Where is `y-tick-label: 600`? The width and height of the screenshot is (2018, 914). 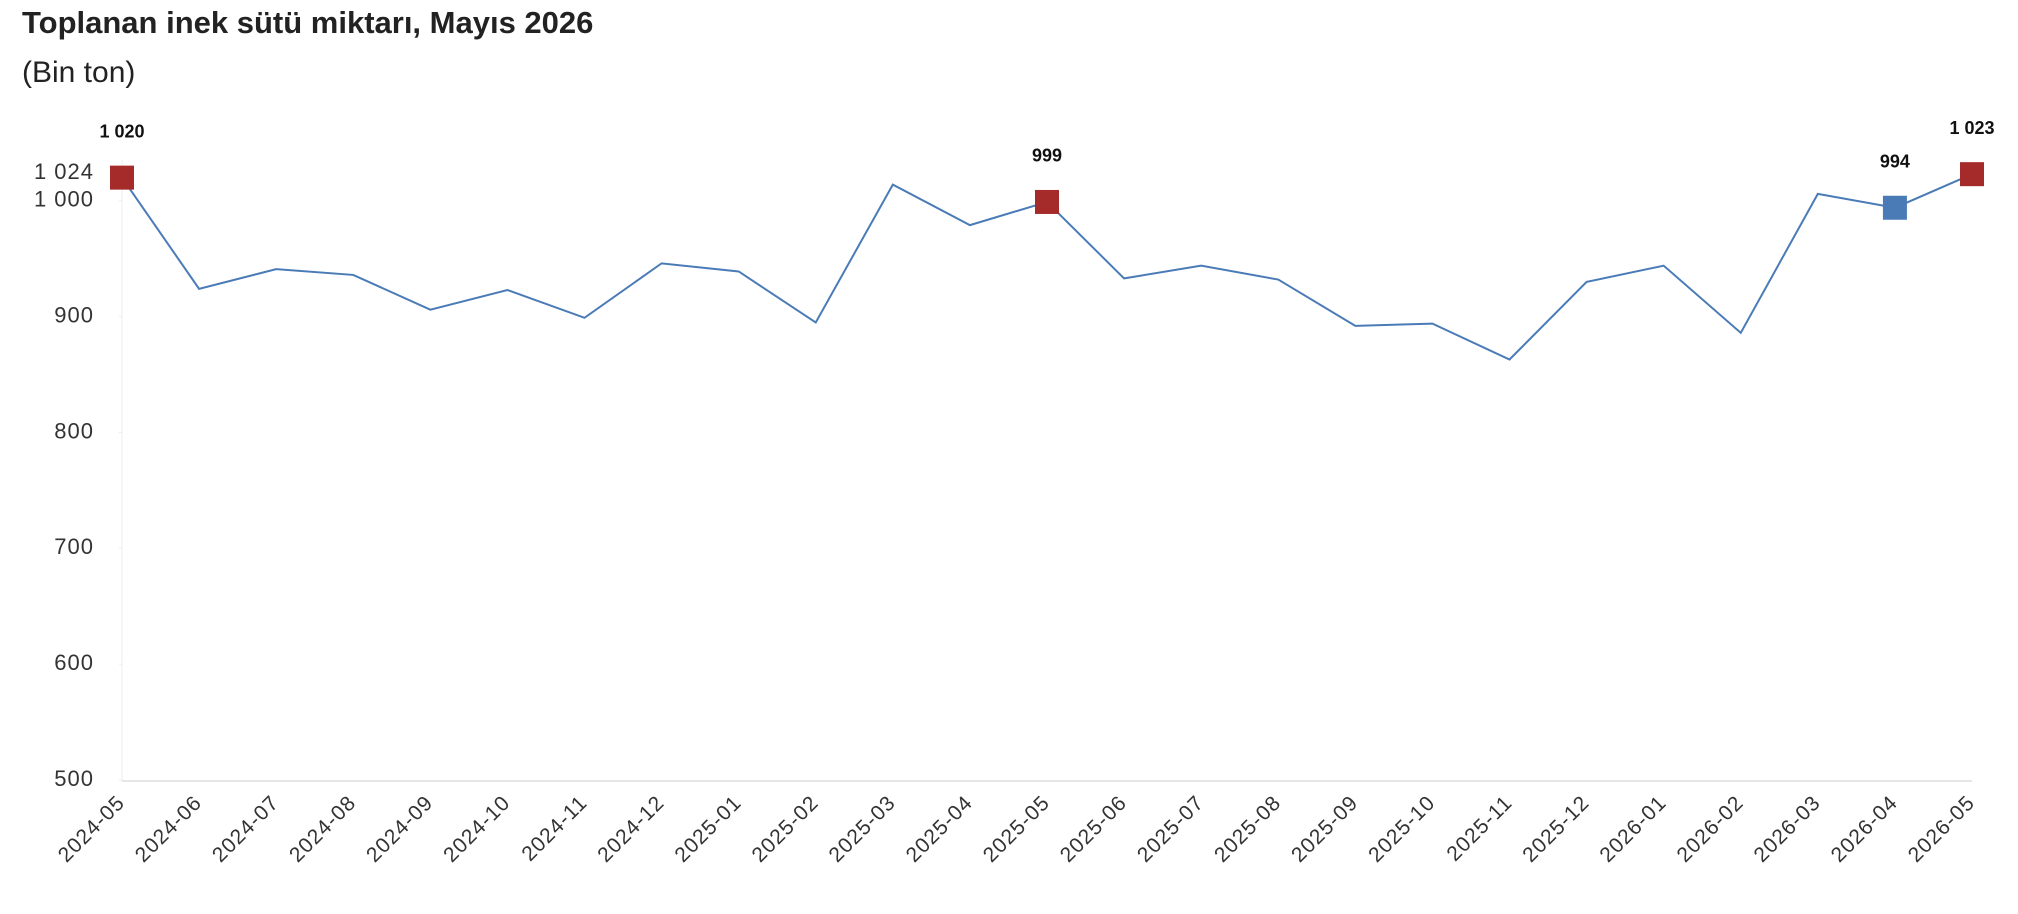 y-tick-label: 600 is located at coordinates (74, 662).